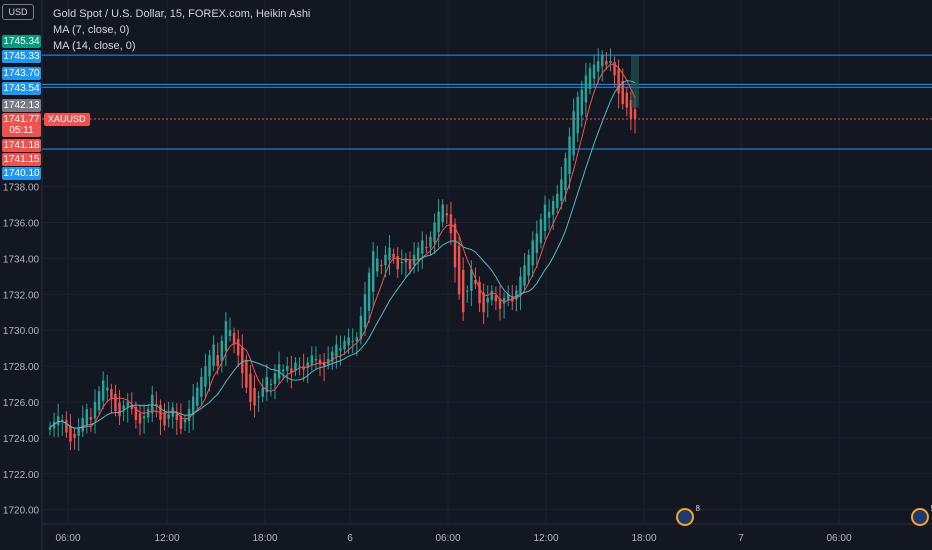  What do you see at coordinates (921, 515) in the screenshot?
I see `us-flag-event-icon: 5` at bounding box center [921, 515].